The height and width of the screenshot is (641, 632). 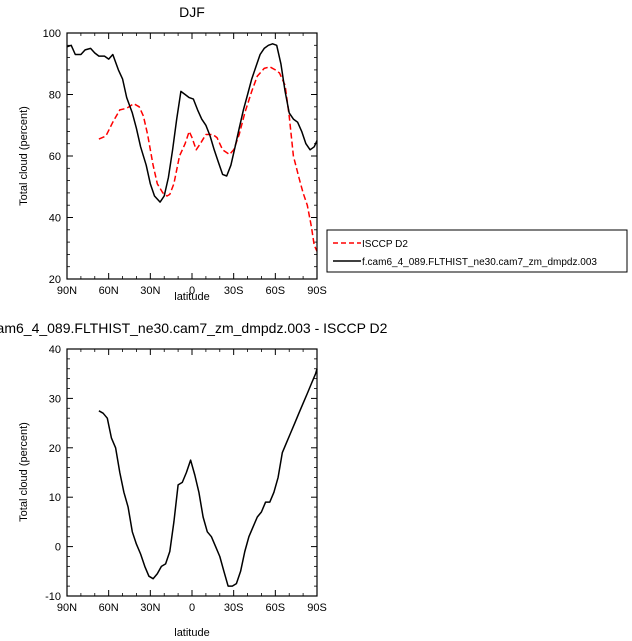 What do you see at coordinates (192, 12) in the screenshot?
I see `top-chart-title: DJF` at bounding box center [192, 12].